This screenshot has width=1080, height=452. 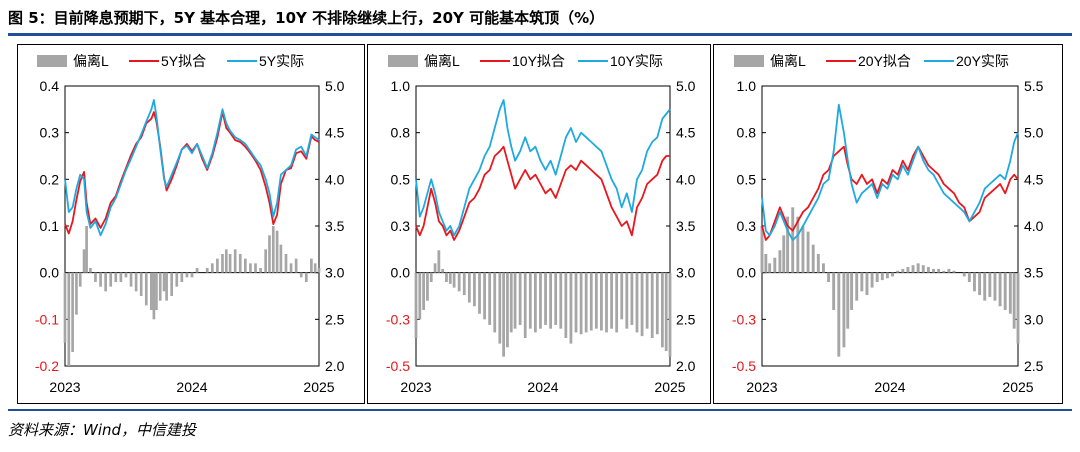 I want to click on legend-label-actual: 5Y实际, so click(x=281, y=61).